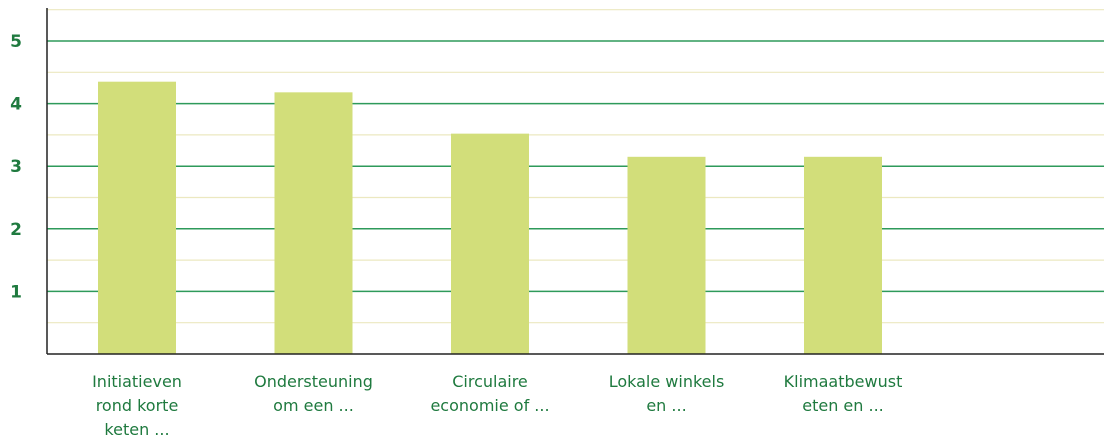 This screenshot has width=1107, height=443. I want to click on y-tick-label: 1, so click(16, 292).